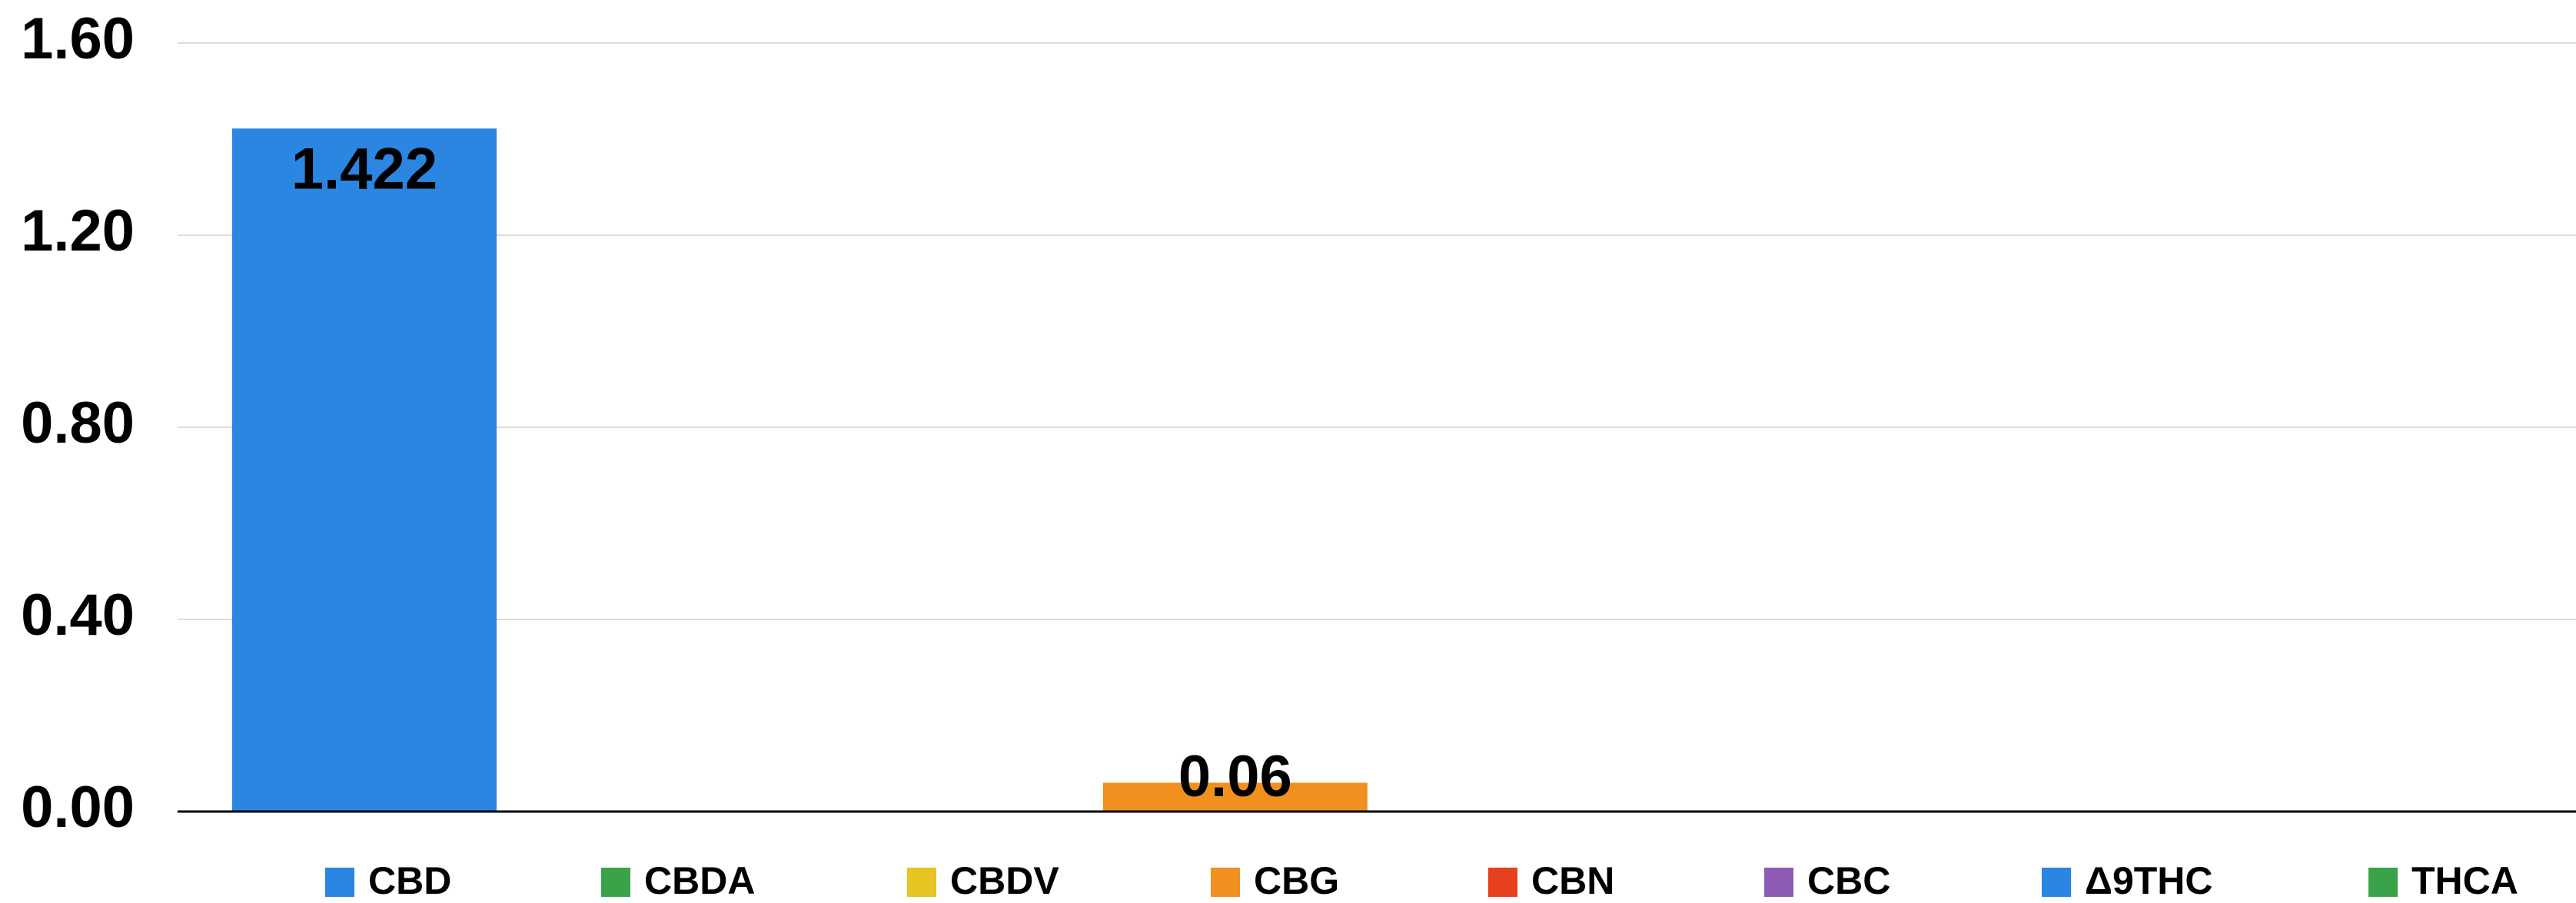 This screenshot has height=903, width=2576. I want to click on legend-label: CBDA, so click(699, 880).